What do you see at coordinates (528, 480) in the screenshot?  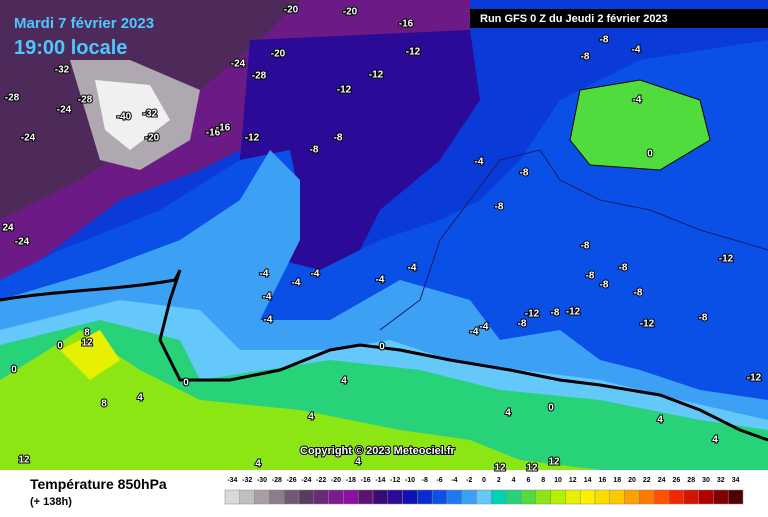 I see `scale-label: 6` at bounding box center [528, 480].